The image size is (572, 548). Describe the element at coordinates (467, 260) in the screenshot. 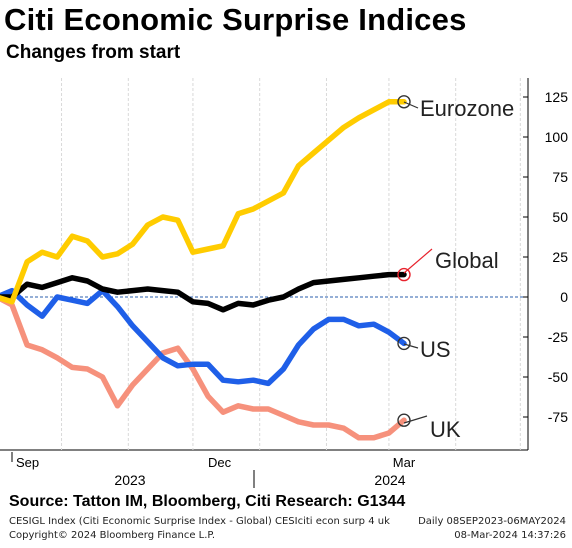

I see `end-label-global: Global` at that location.